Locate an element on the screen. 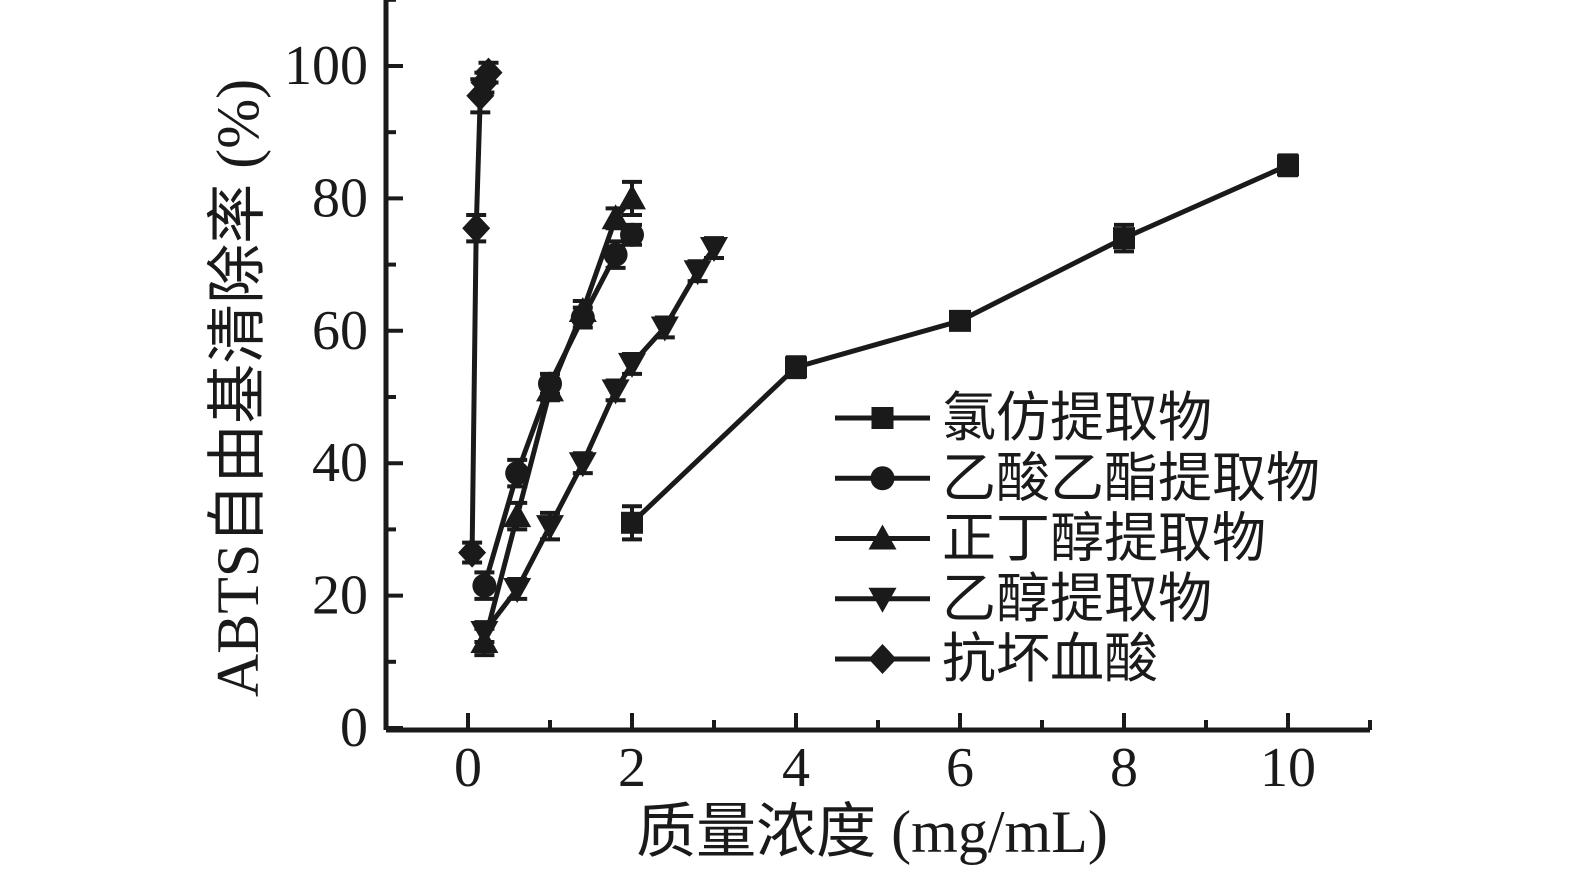 This screenshot has width=1575, height=875. x-axis-title: 质量浓度 (mg/mL) is located at coordinates (872, 832).